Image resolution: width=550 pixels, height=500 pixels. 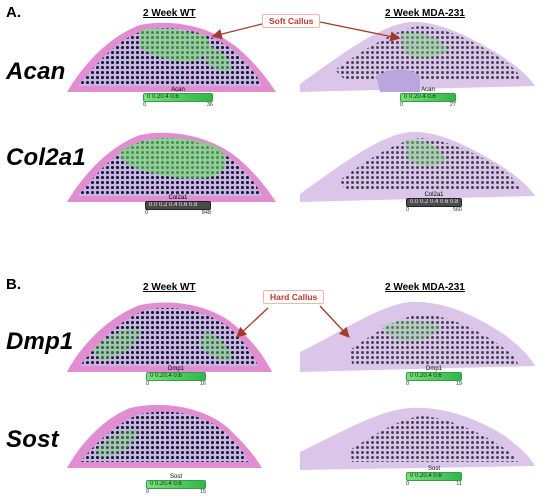 I want to click on panel-letter-a: A., so click(x=13, y=12).